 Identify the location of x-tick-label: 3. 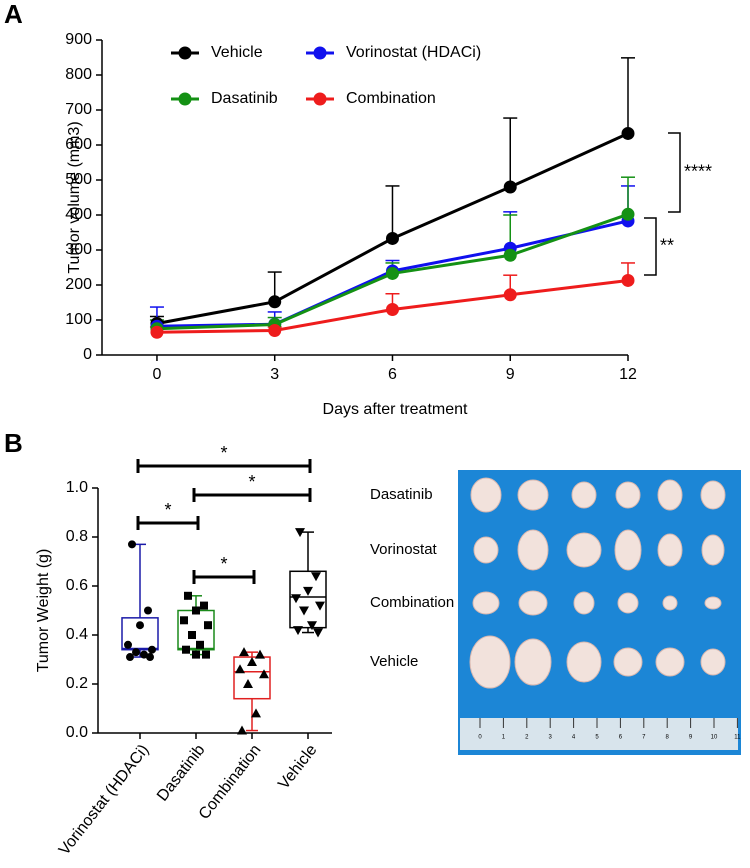
(274, 374).